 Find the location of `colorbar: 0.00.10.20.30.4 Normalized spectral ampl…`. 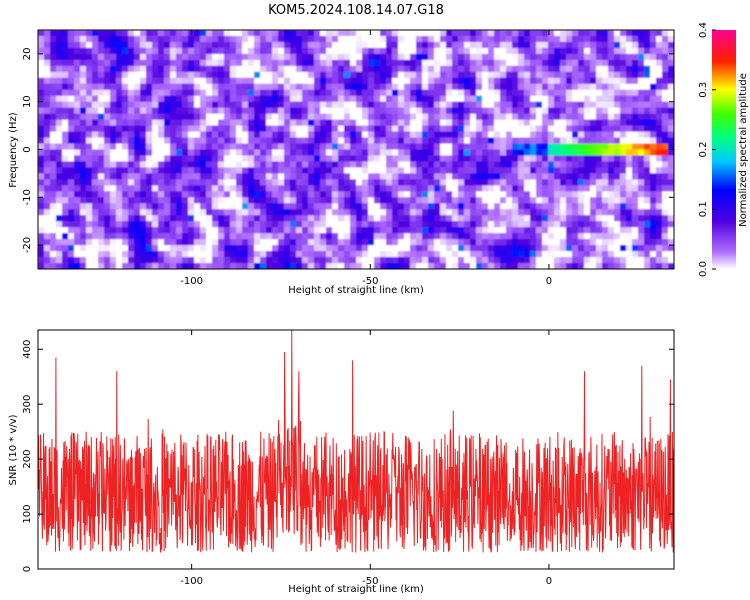

colorbar: 0.00.10.20.30.4 Normalized spectral ampl… is located at coordinates (723, 149).